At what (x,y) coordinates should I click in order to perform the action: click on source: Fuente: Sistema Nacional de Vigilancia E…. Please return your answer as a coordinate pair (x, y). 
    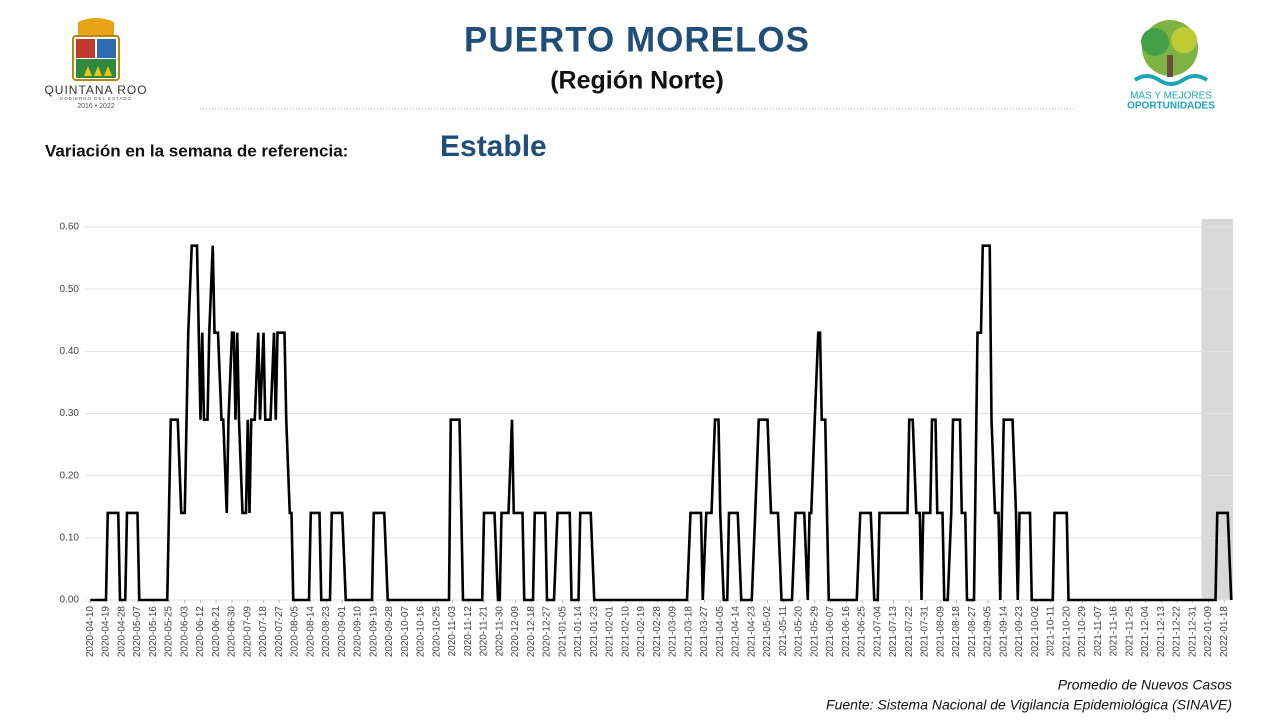
    Looking at the image, I should click on (1029, 705).